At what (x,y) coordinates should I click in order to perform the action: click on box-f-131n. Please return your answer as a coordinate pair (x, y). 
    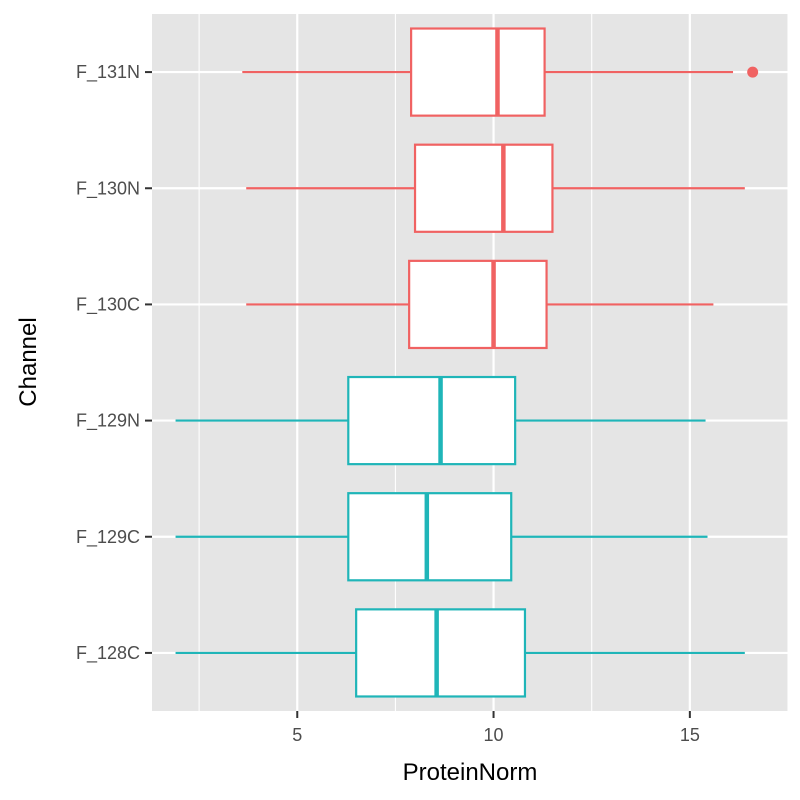
    Looking at the image, I should click on (500, 72).